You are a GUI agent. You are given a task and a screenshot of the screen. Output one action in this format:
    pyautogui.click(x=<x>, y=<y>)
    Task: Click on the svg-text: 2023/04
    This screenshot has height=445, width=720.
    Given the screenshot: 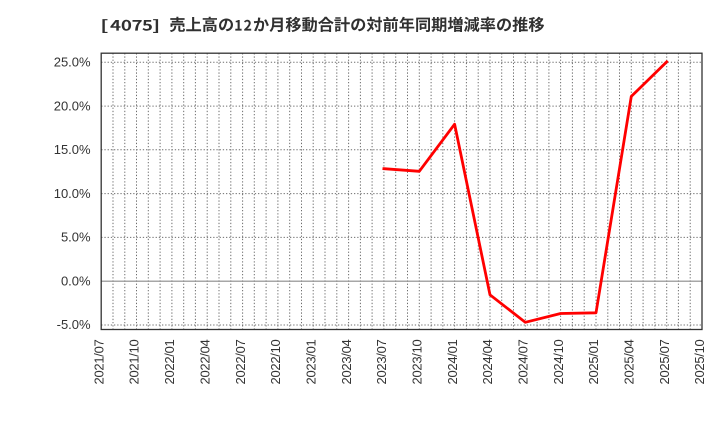 What is the action you would take?
    pyautogui.click(x=346, y=361)
    